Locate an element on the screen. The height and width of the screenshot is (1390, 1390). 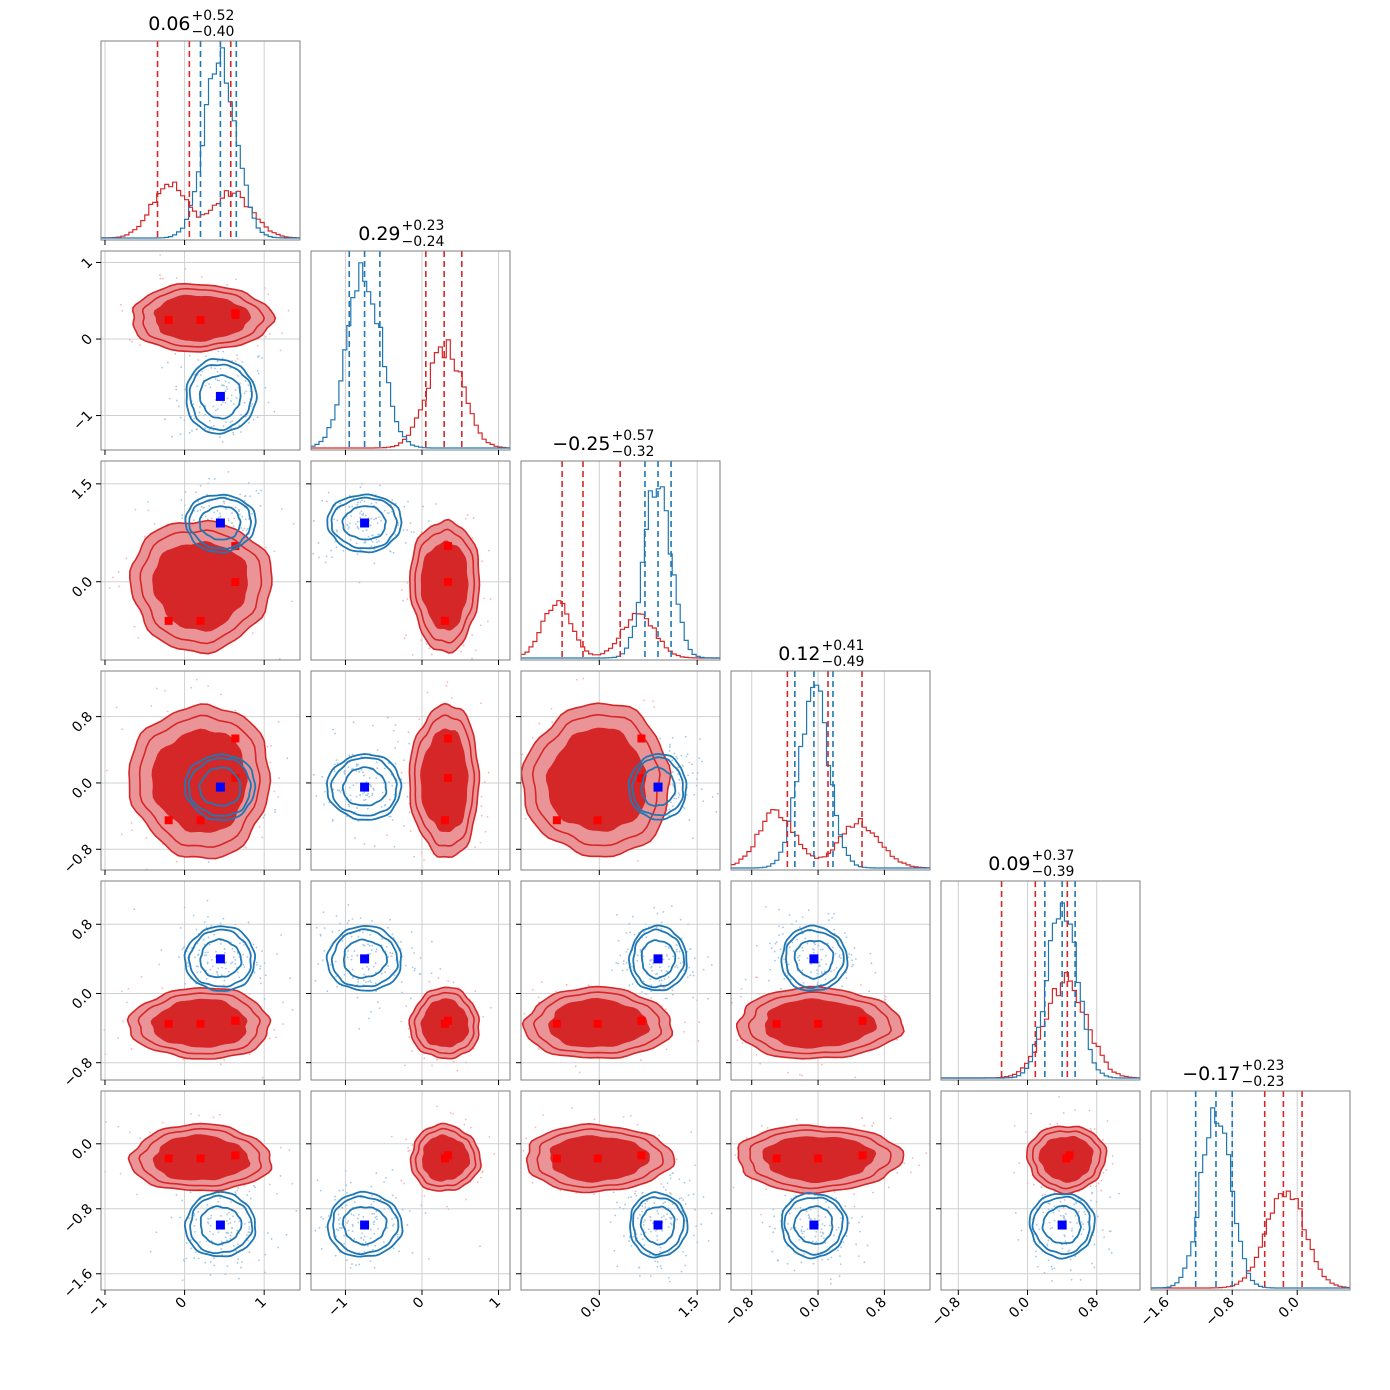
y-tick-label: 0 is located at coordinates (88, 340).